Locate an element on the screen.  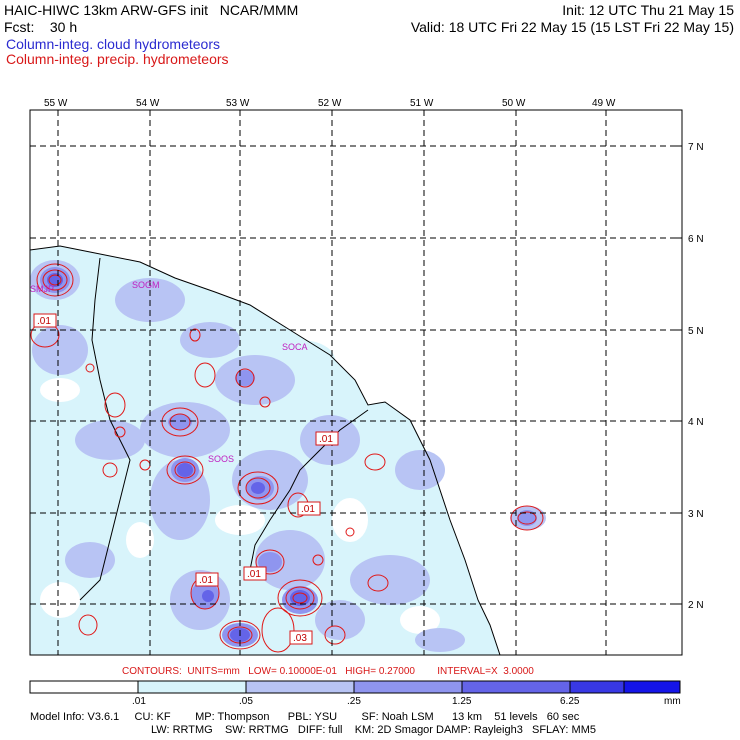
station-label: SOCA is located at coordinates (295, 347).